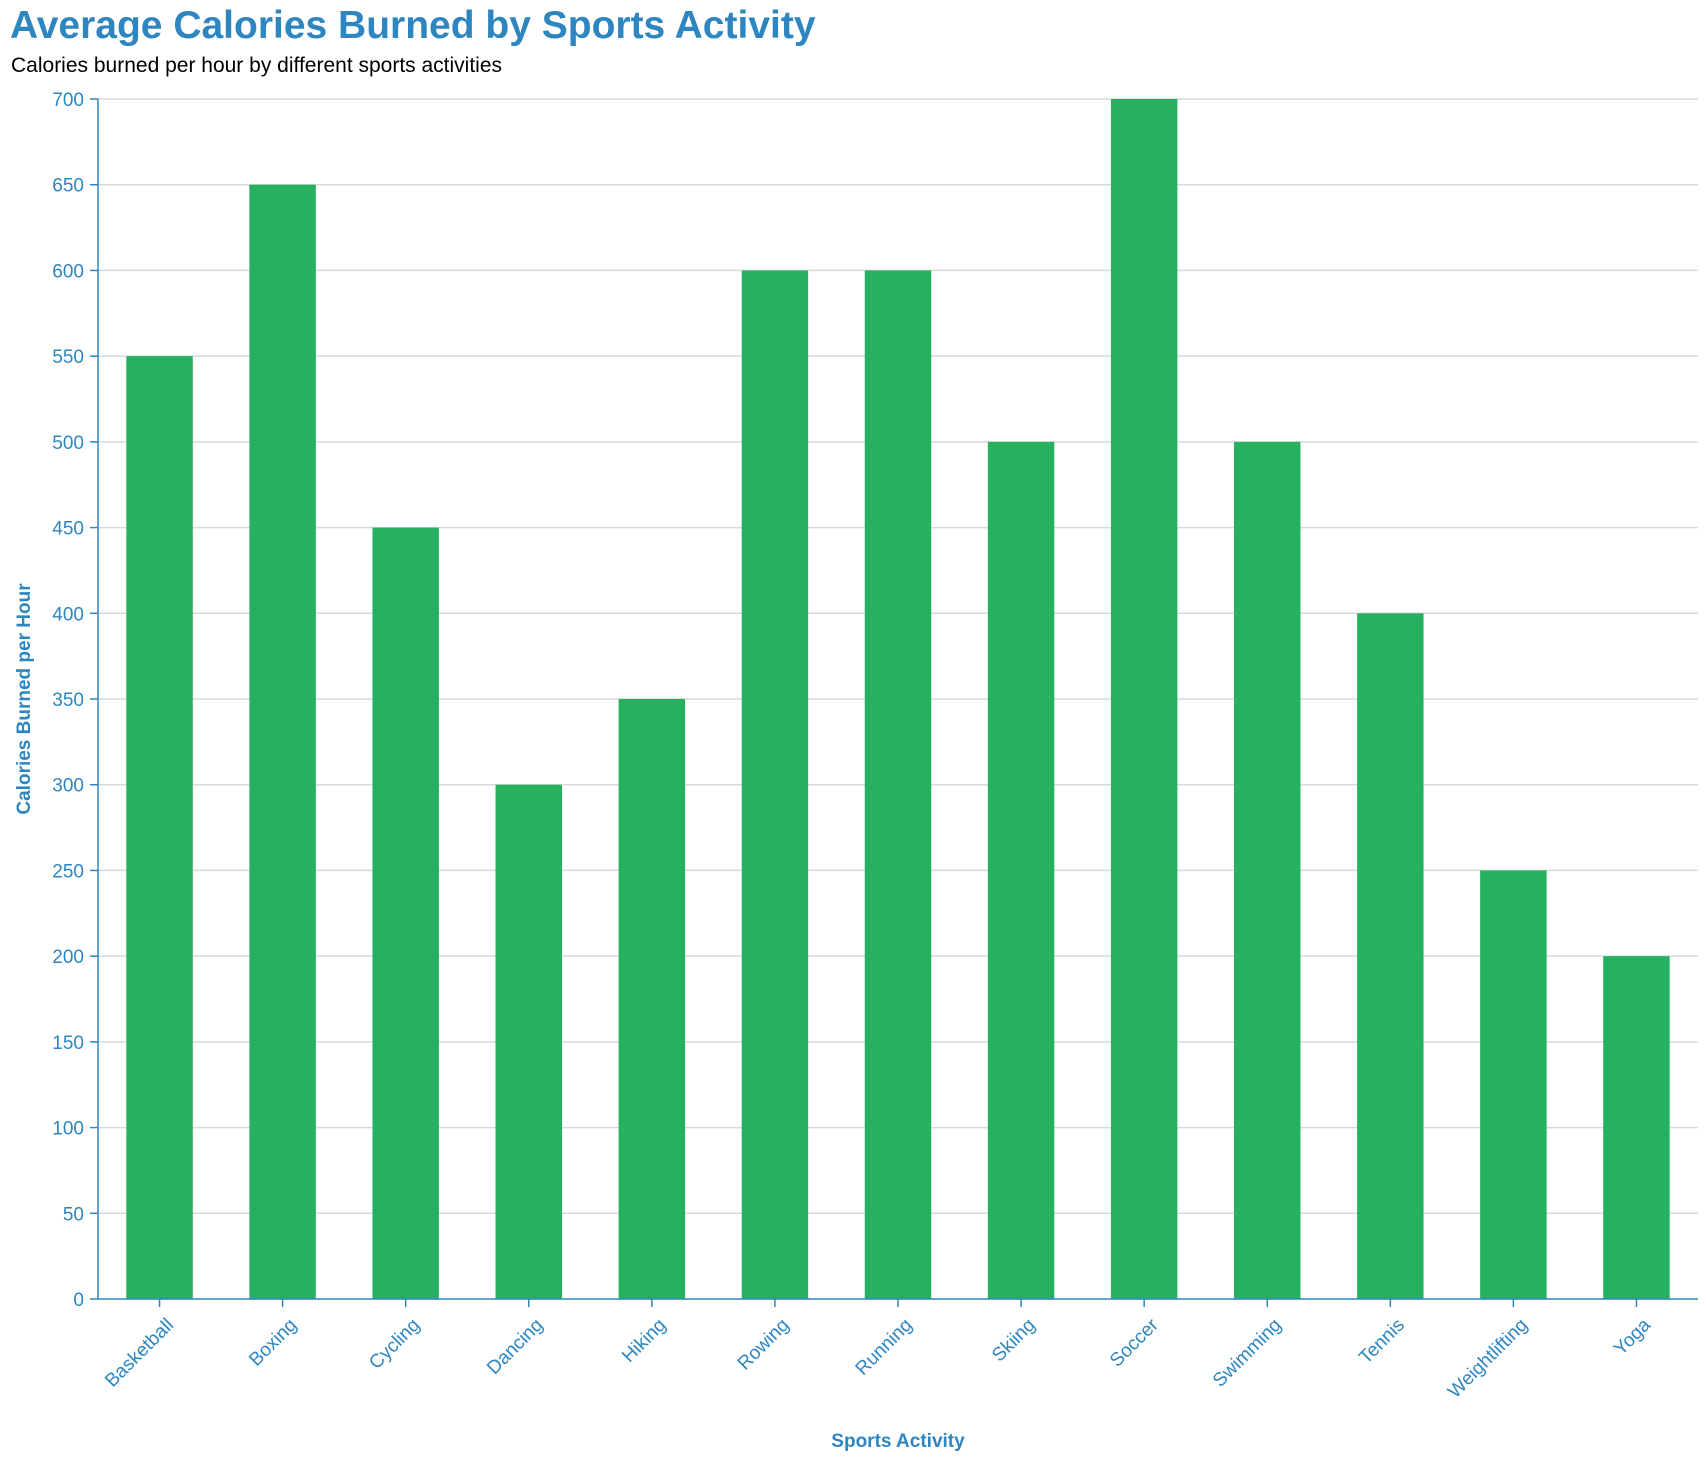  Describe the element at coordinates (898, 1441) in the screenshot. I see `x-axis-title: Sports Activity` at that location.